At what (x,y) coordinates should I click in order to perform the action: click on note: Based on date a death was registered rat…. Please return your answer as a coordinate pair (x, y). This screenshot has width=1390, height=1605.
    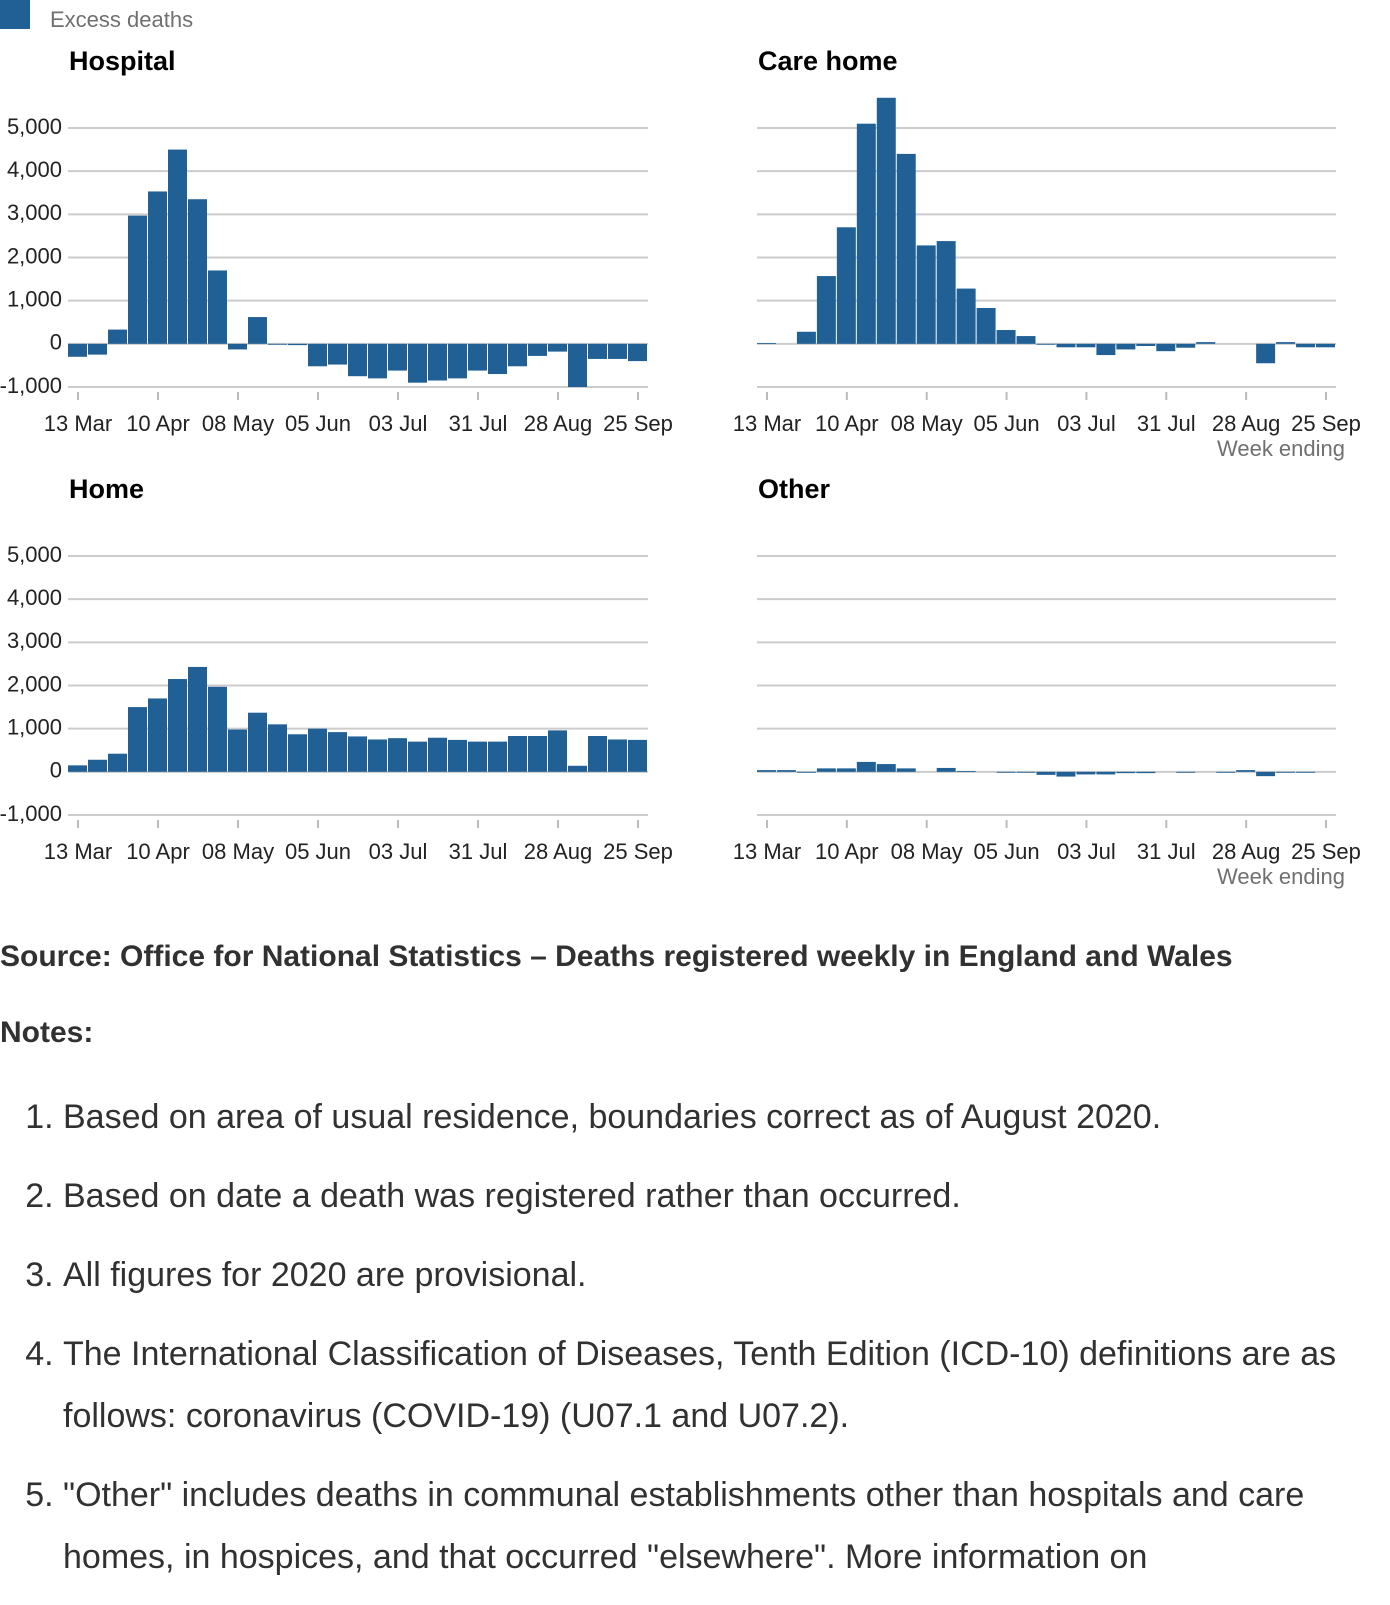
    Looking at the image, I should click on (713, 1196).